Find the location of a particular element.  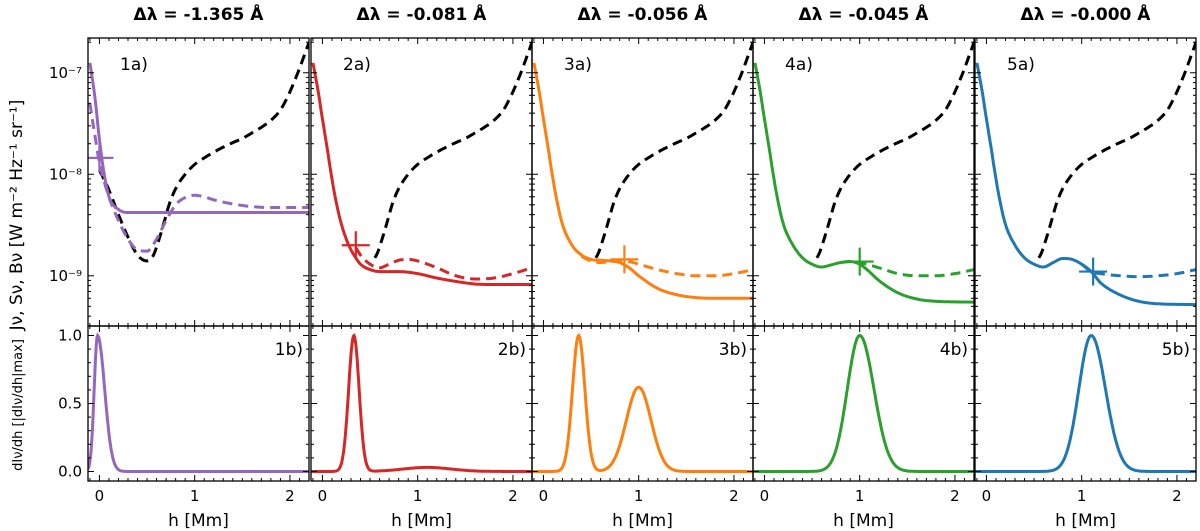

panel-tag-4b: 4b) is located at coordinates (954, 350).